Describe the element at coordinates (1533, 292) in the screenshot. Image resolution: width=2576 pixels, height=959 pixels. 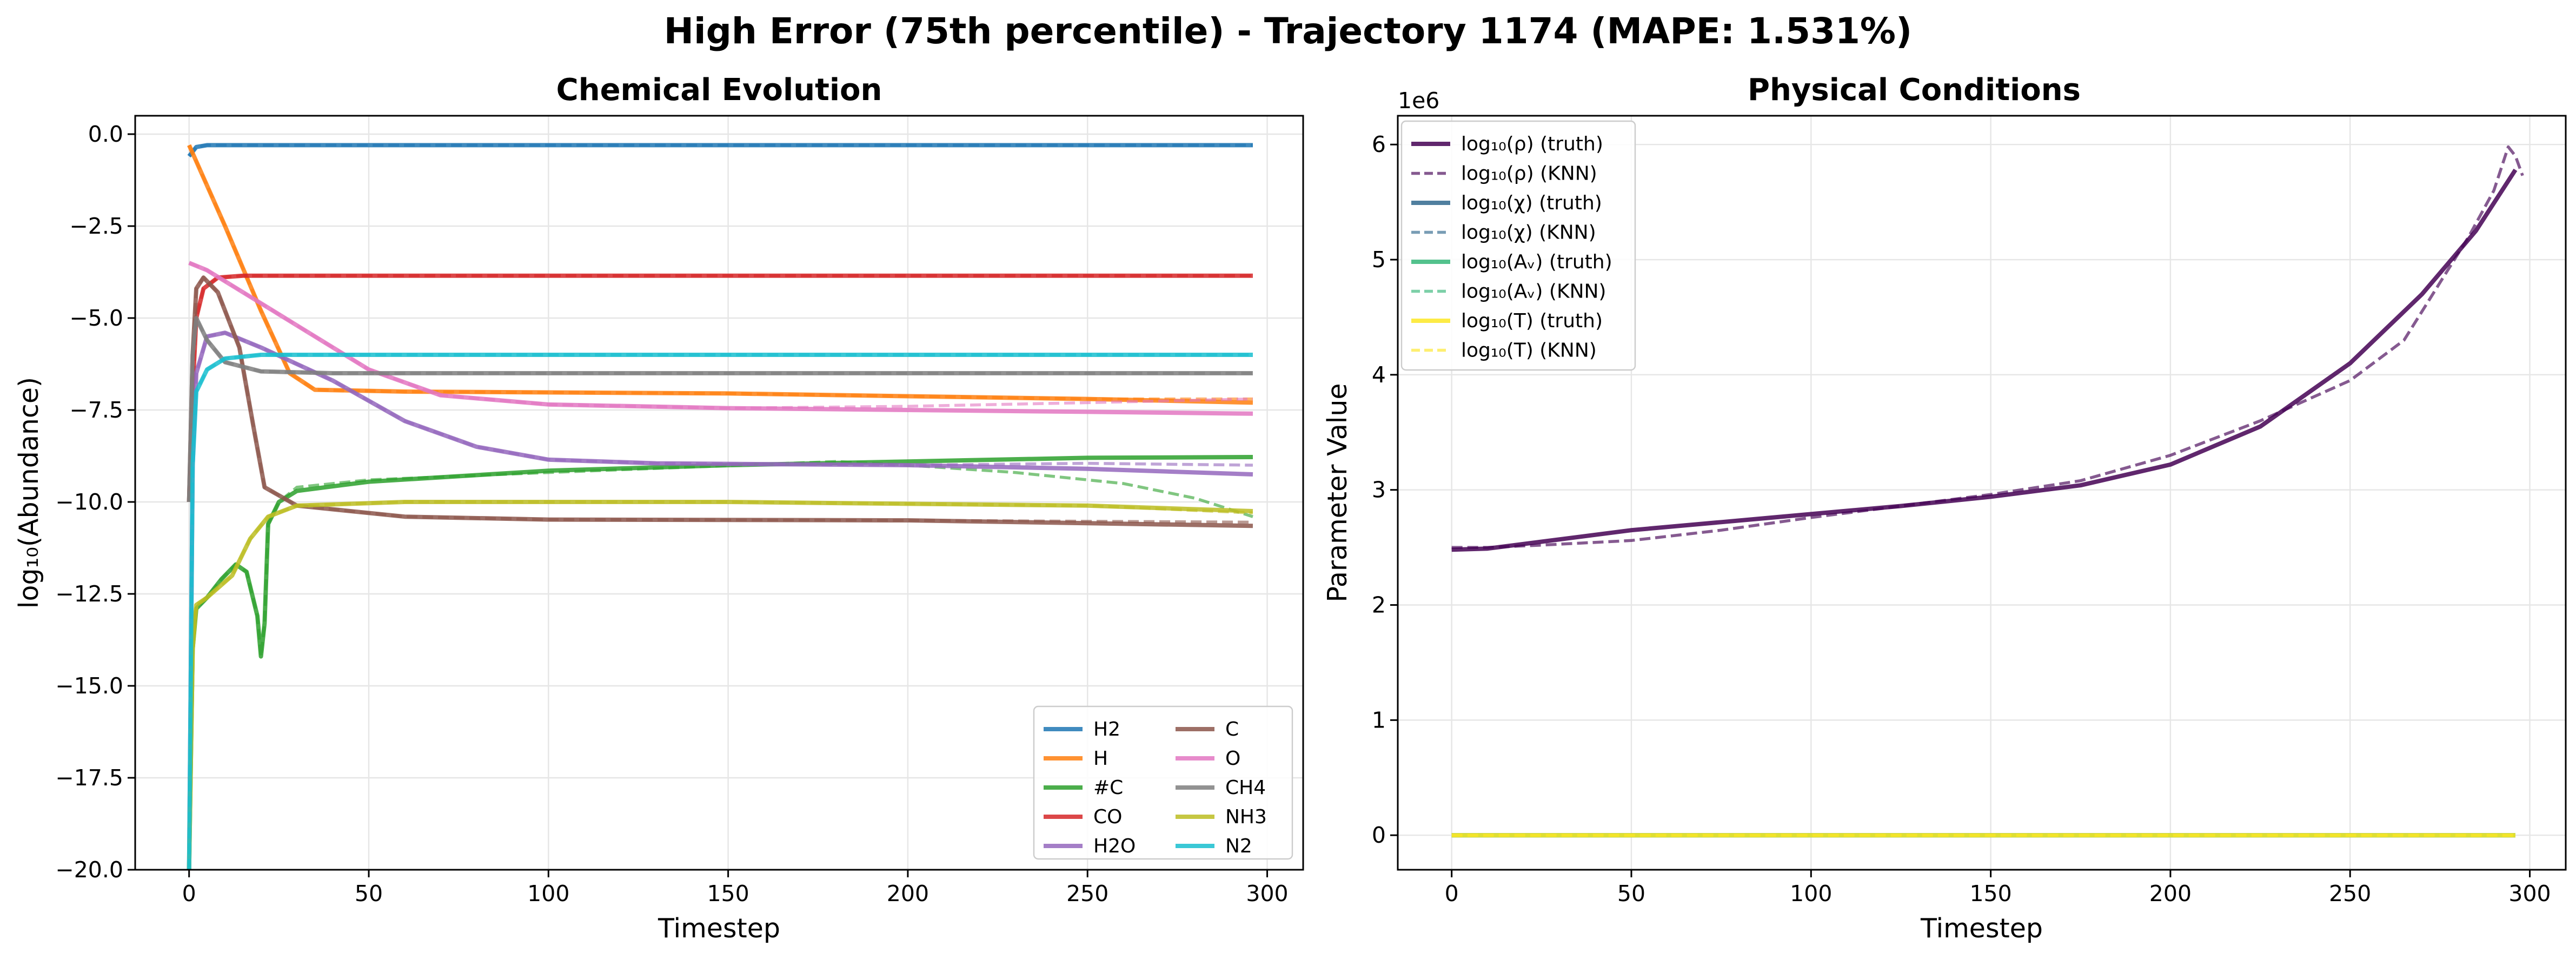
I see `legend-label-log-a-knn: log₁₀(Aᵥ) (KNN)` at that location.